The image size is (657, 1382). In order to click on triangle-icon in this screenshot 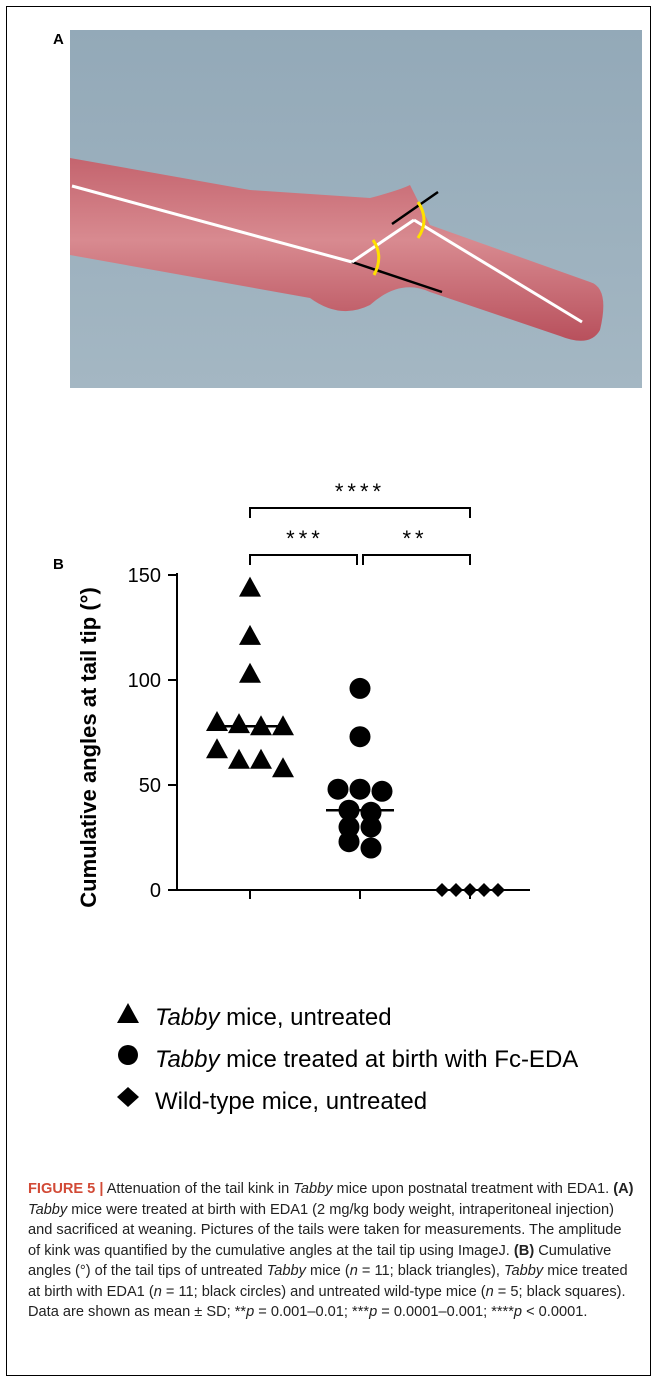, I will do `click(131, 1018)`.